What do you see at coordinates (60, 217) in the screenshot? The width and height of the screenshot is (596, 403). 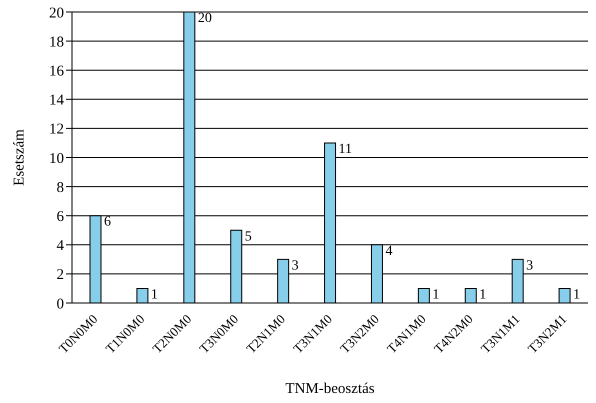 I see `y-tick-label: 6` at bounding box center [60, 217].